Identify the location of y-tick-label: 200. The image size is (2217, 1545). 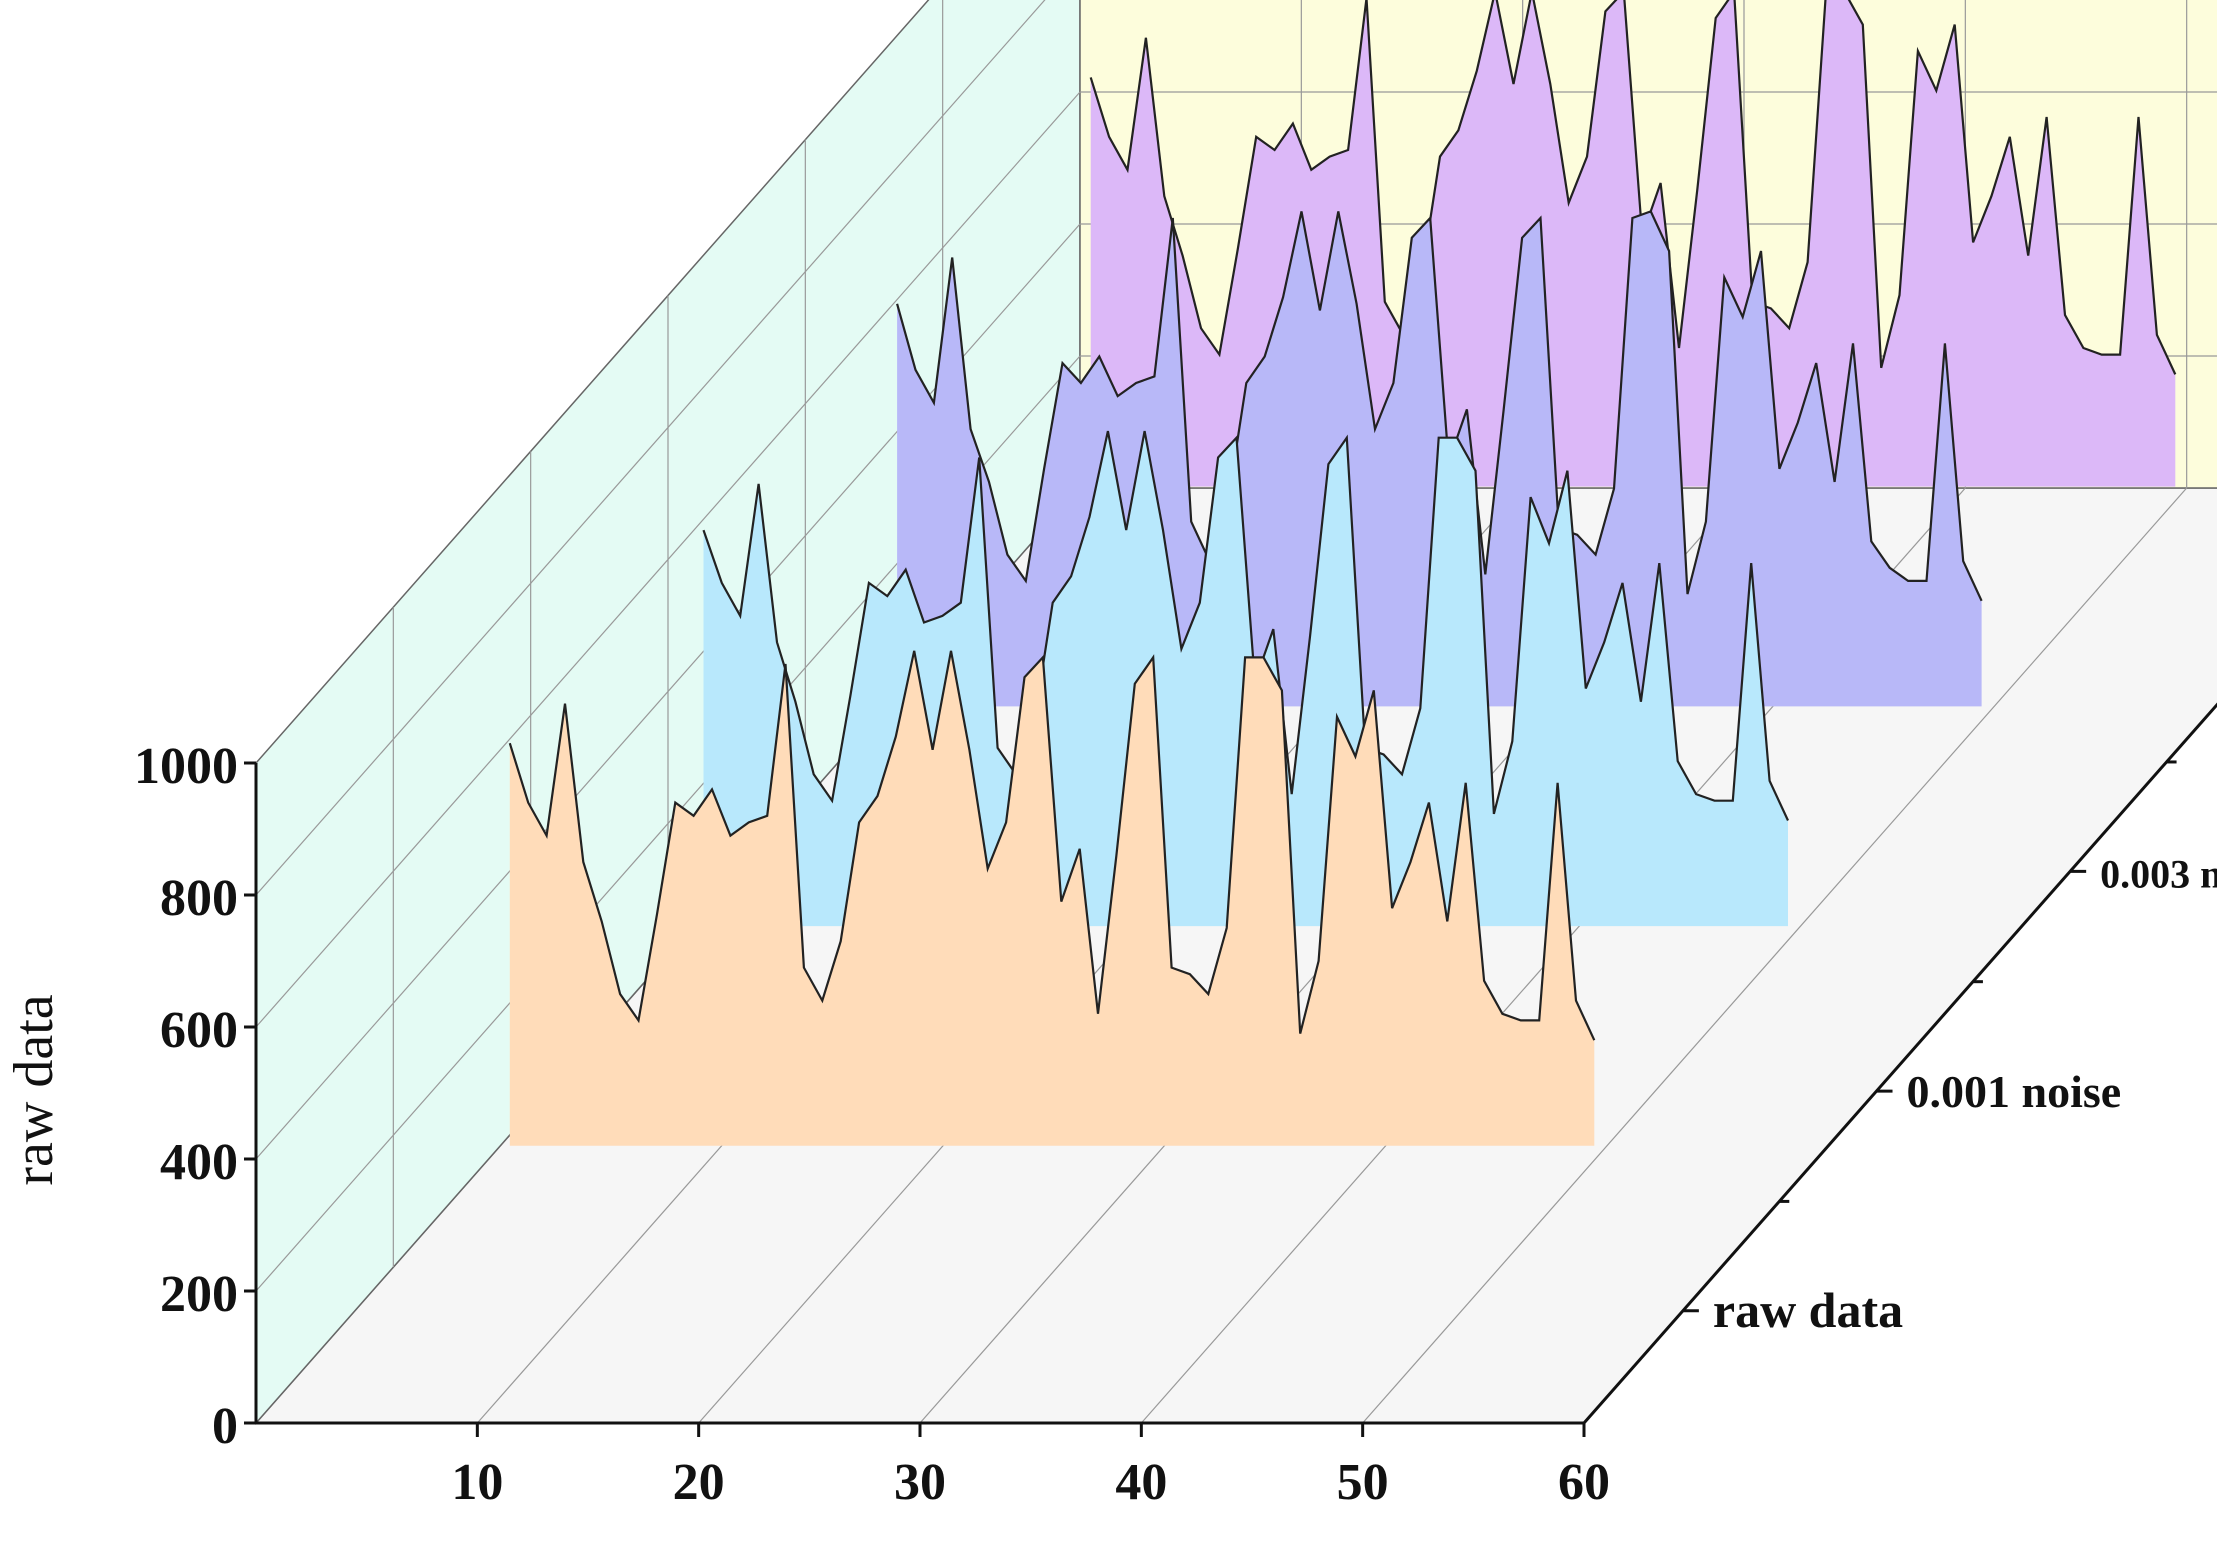
(199, 1294).